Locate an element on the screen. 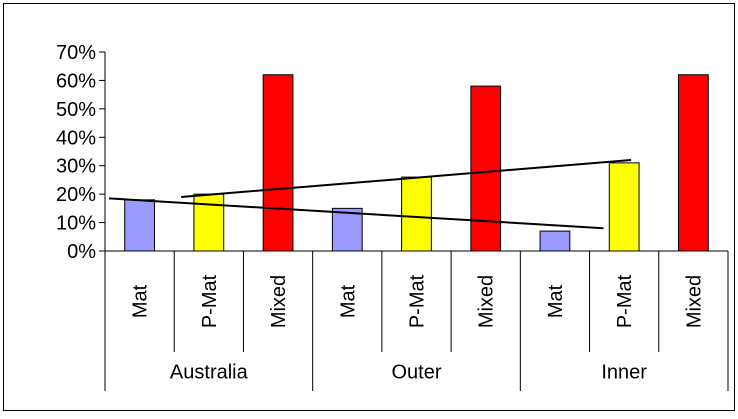  bar-mixed-australia is located at coordinates (278, 163).